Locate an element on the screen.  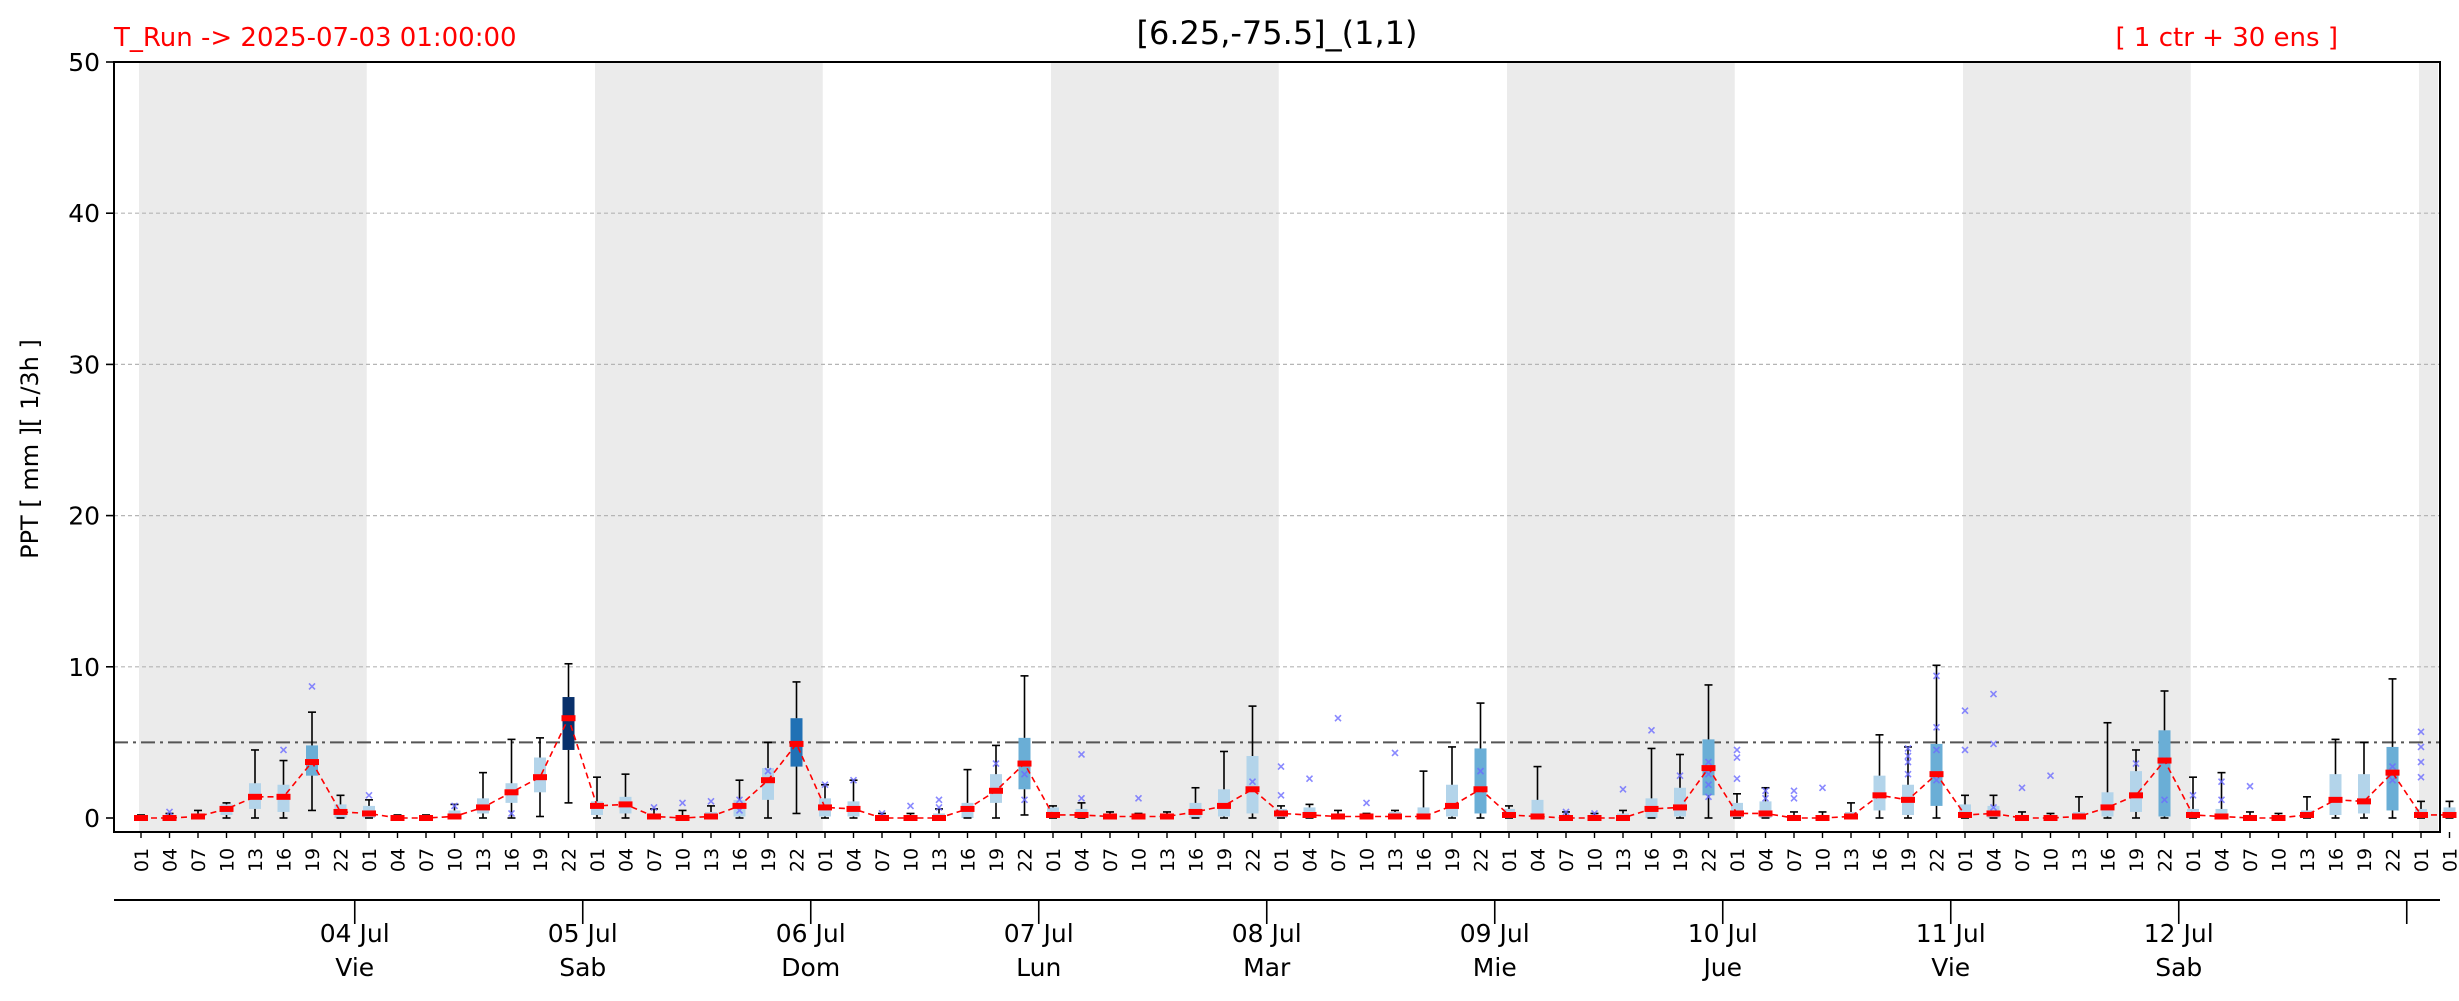
day-date-label: 11 Jul is located at coordinates (1951, 933).